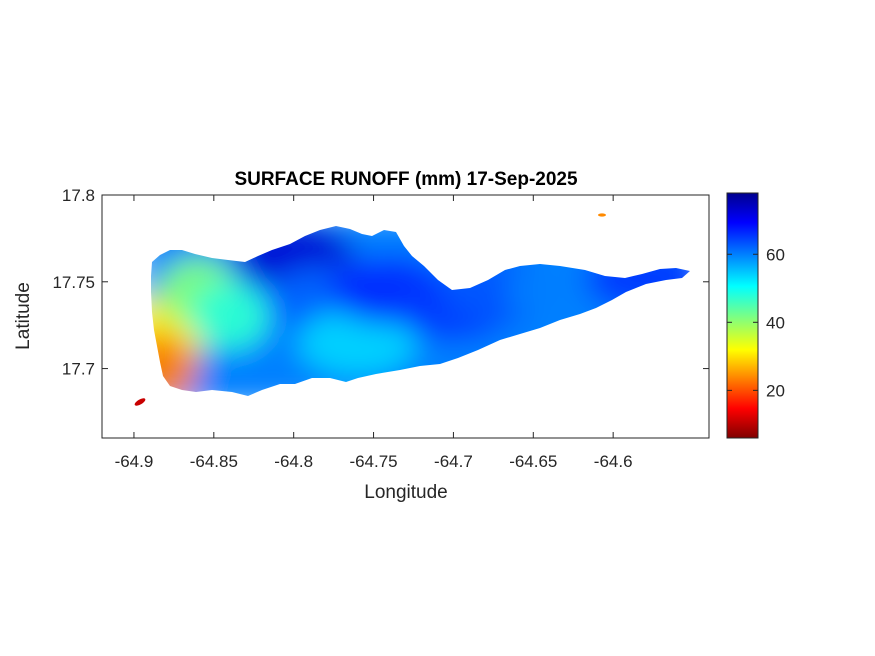 This screenshot has width=875, height=656. I want to click on islet-southwest, so click(140, 402).